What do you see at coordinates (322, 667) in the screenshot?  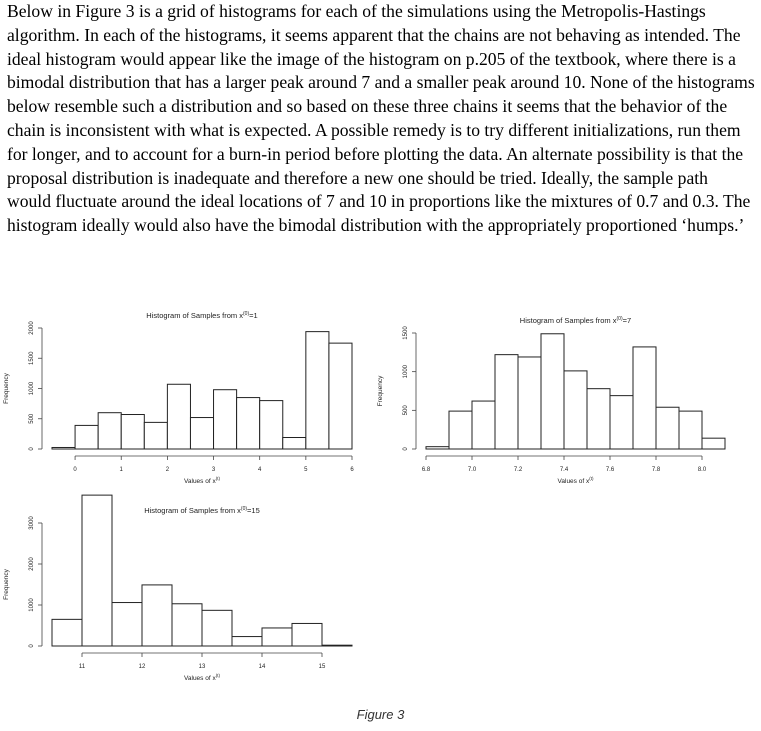 I see `x-tick-label: 15` at bounding box center [322, 667].